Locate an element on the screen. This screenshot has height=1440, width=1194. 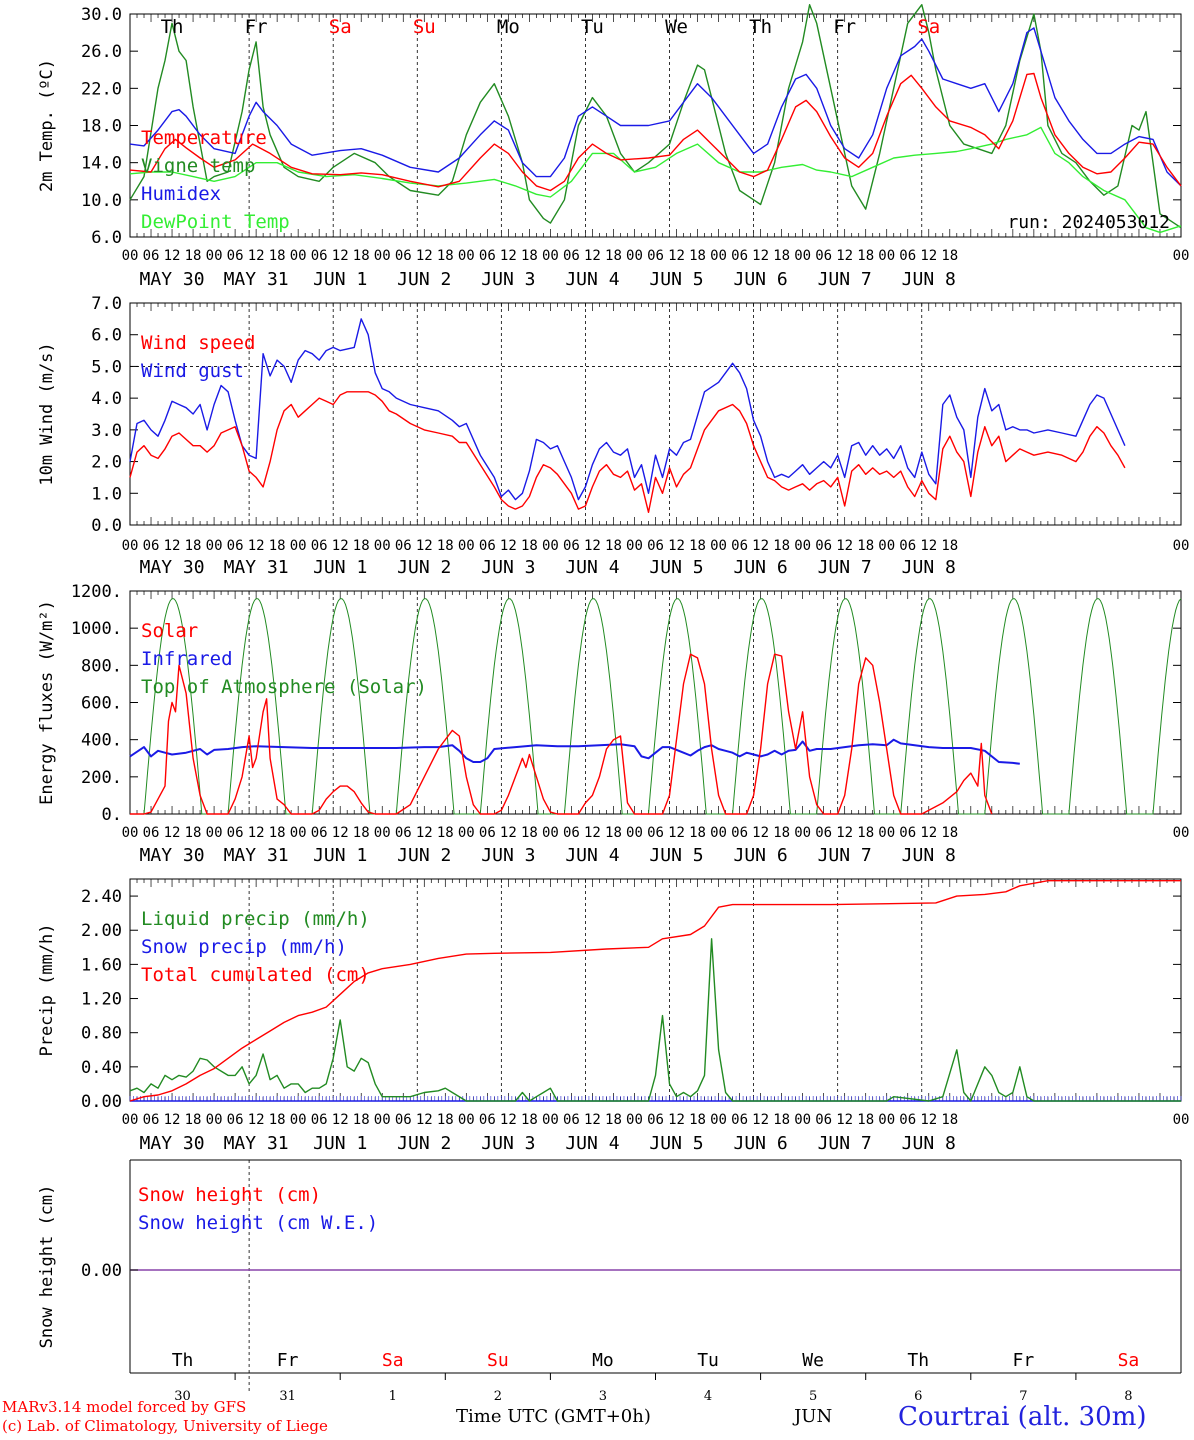
day-number-label: 5 is located at coordinates (813, 1396).